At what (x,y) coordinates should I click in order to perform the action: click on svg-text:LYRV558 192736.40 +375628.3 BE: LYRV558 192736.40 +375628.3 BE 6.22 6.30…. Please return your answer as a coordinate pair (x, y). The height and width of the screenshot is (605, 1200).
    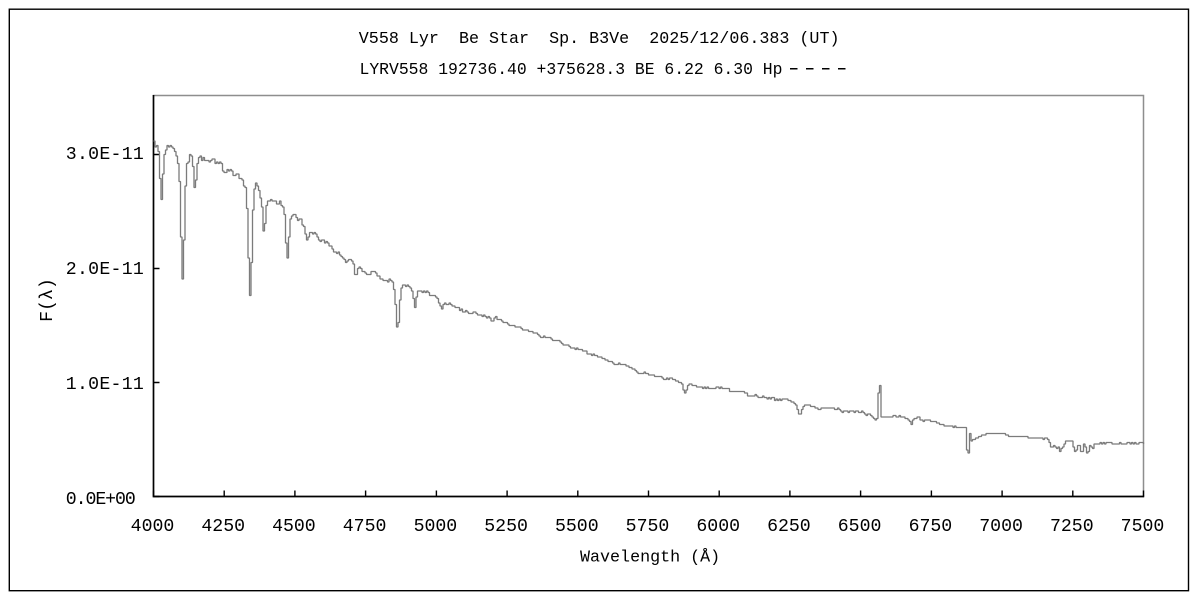
    Looking at the image, I should click on (571, 69).